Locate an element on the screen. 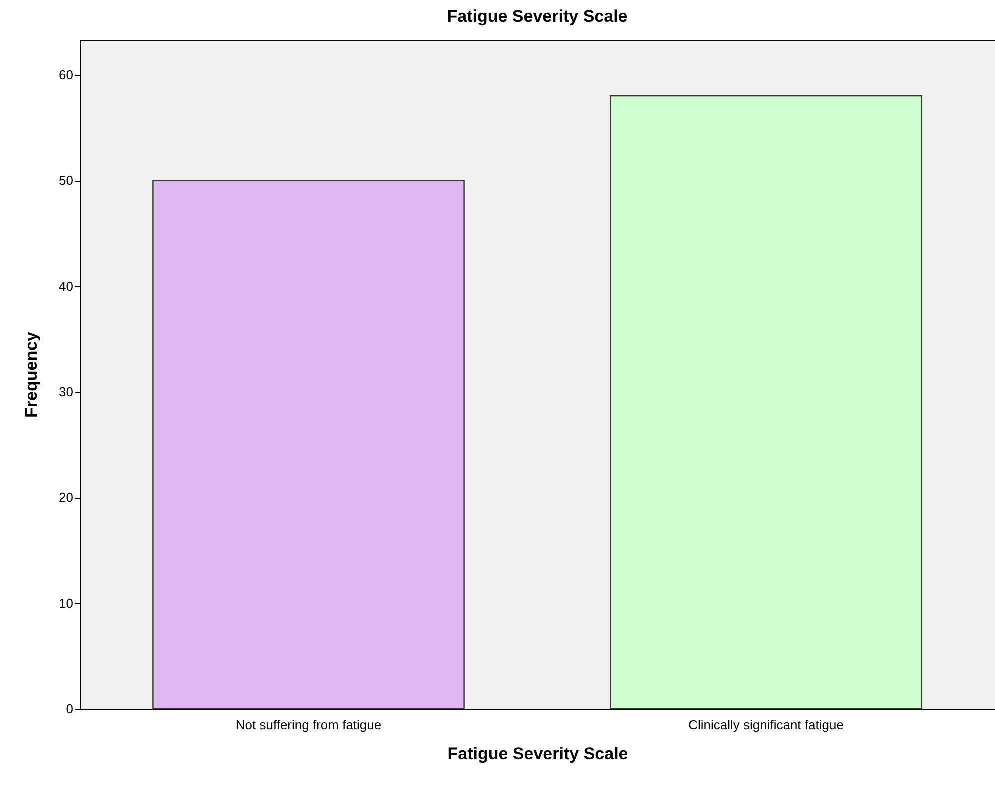 The image size is (995, 789). y-tick-label: 40 is located at coordinates (66, 286).